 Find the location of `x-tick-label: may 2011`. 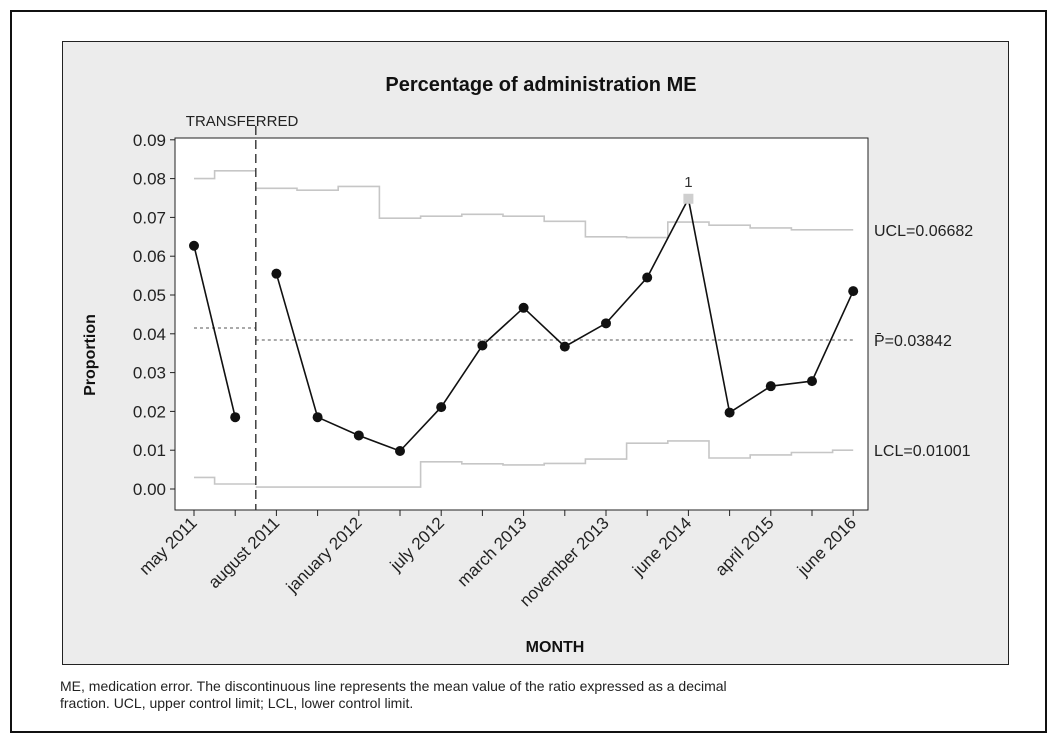

x-tick-label: may 2011 is located at coordinates (167, 545).